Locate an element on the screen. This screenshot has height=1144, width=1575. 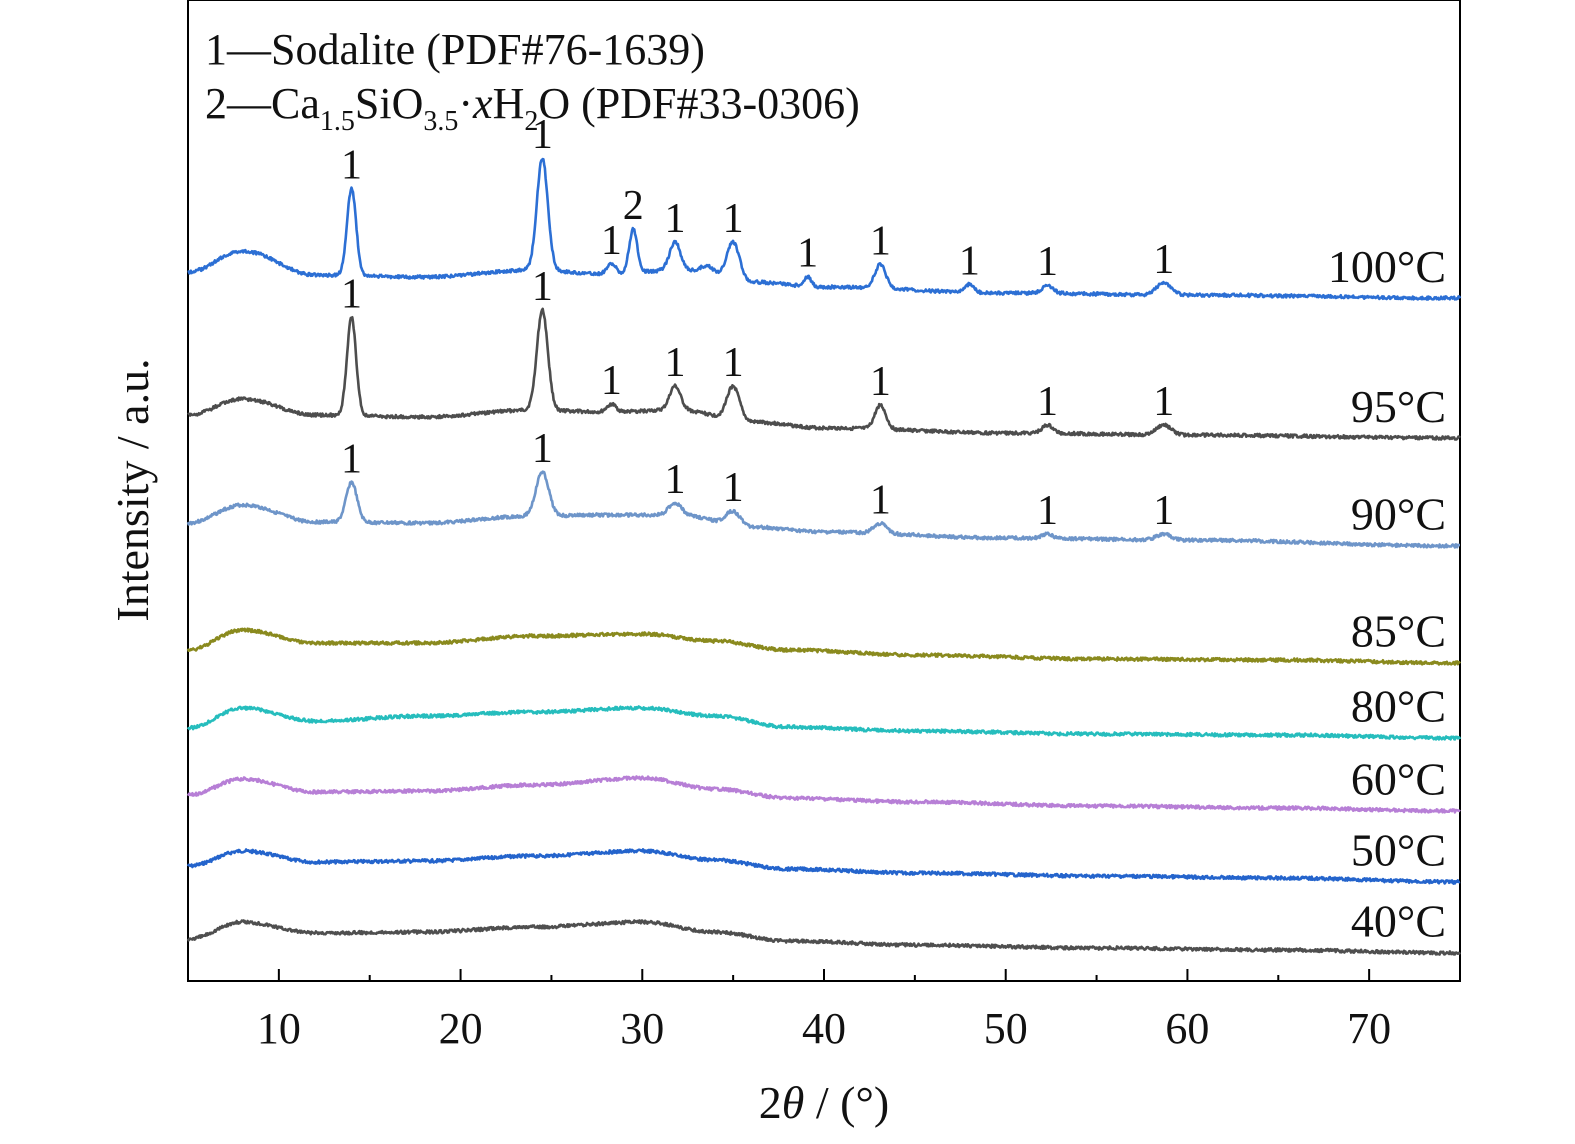
series-name-label: 100°C is located at coordinates (1387, 266).